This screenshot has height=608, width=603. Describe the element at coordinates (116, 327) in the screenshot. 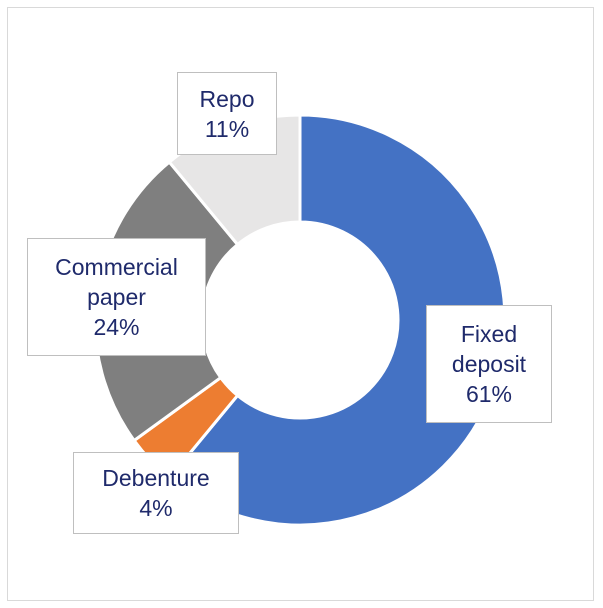

I see `callout-commercial-paper-value: 24%` at that location.